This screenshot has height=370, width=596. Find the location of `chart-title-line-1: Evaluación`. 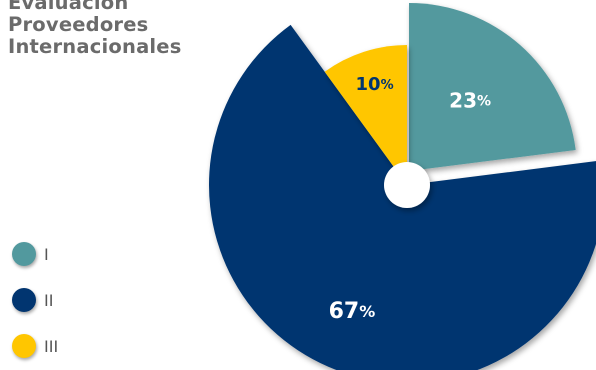

chart-title-line-1: Evaluación is located at coordinates (68, 7).